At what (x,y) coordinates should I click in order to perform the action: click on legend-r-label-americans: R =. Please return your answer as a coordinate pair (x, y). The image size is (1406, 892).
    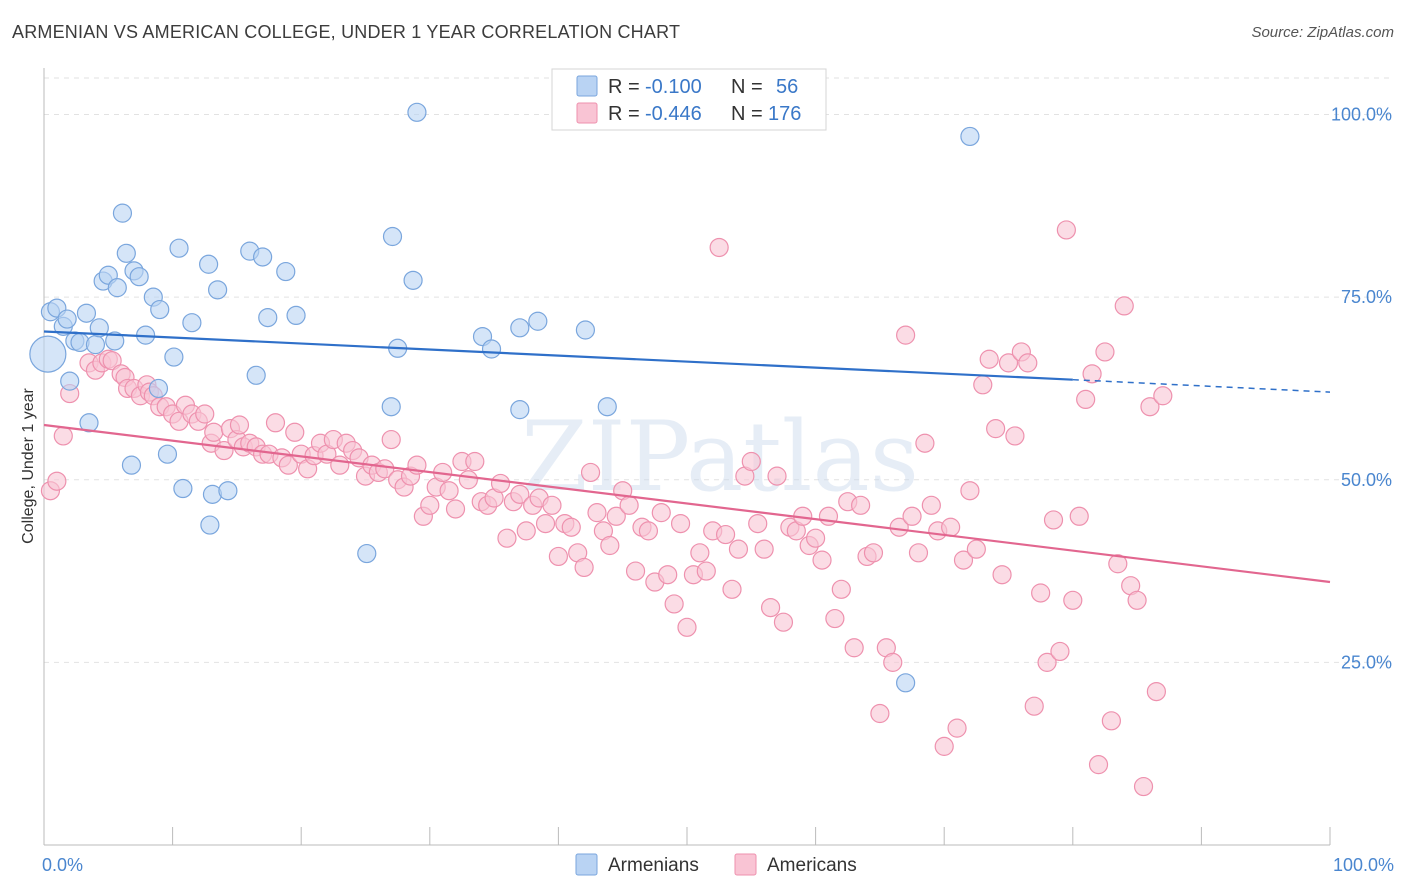
    Looking at the image, I should click on (624, 114).